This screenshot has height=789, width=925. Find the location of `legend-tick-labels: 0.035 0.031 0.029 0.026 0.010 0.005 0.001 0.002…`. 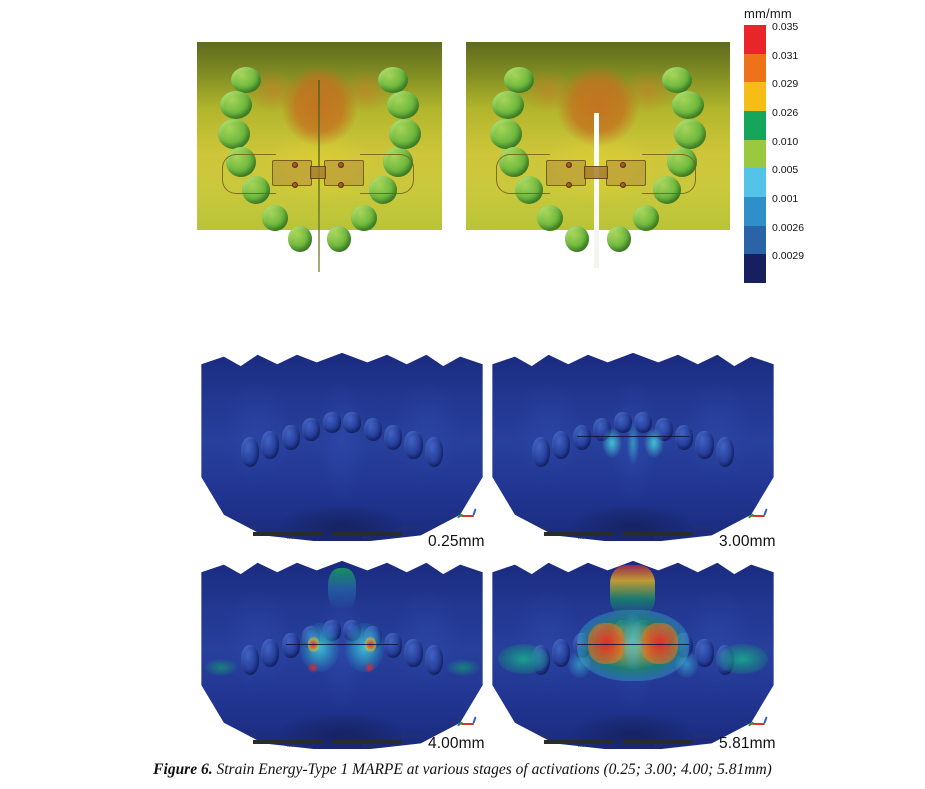

legend-tick-labels: 0.035 0.031 0.029 0.026 0.010 0.005 0.001 0.002… is located at coordinates (805, 152).